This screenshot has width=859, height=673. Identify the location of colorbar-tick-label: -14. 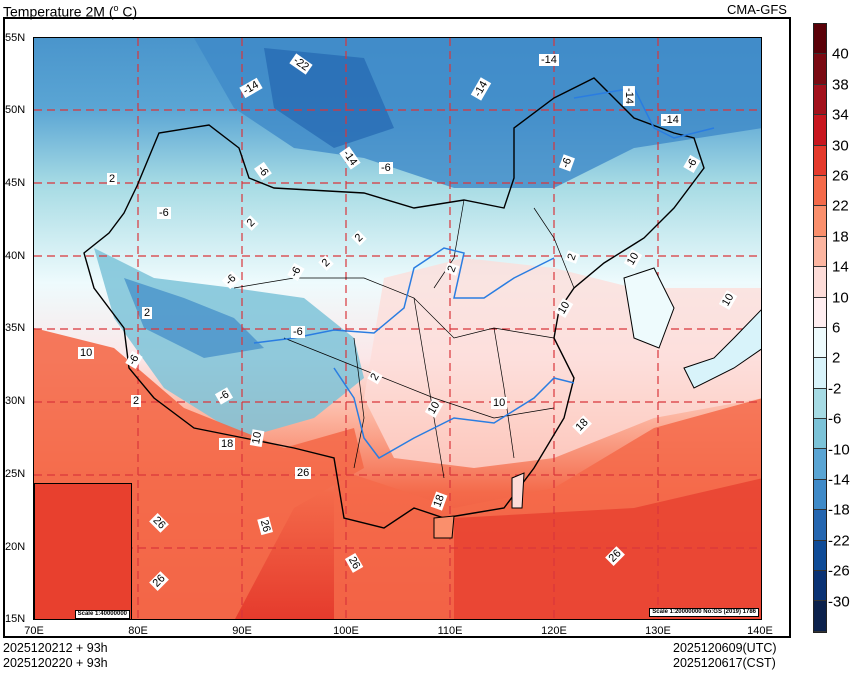
(839, 480).